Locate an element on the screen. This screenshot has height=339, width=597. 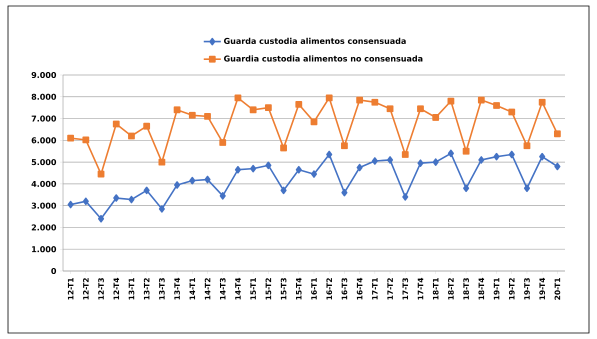
y-tick-label: 4.000 is located at coordinates (44, 183).